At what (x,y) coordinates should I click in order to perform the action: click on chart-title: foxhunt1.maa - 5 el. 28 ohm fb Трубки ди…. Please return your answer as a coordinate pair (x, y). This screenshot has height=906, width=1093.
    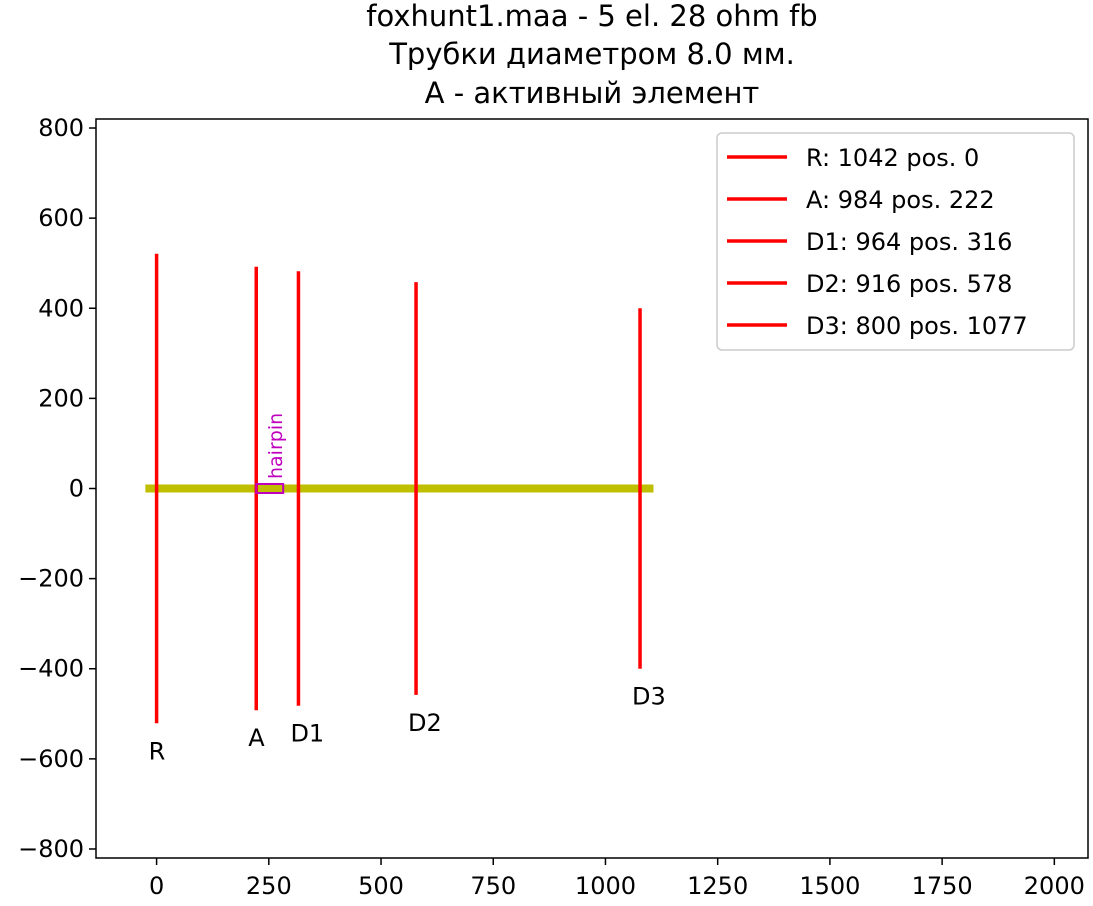
    Looking at the image, I should click on (591, 55).